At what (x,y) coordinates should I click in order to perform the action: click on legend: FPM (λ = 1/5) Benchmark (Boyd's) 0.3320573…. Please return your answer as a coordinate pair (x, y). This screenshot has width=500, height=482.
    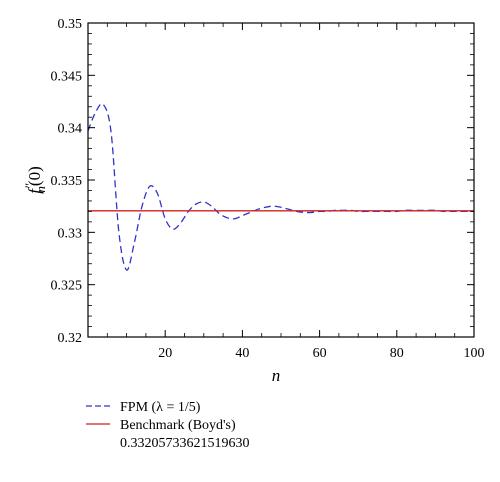
    Looking at the image, I should click on (168, 425).